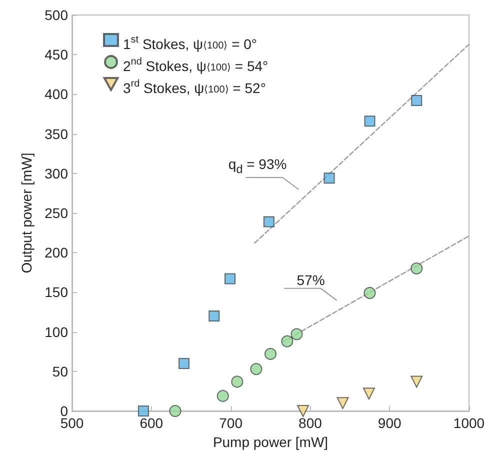 The height and width of the screenshot is (462, 501). I want to click on annotation: q$_{d}$ = 93%, so click(257, 167).